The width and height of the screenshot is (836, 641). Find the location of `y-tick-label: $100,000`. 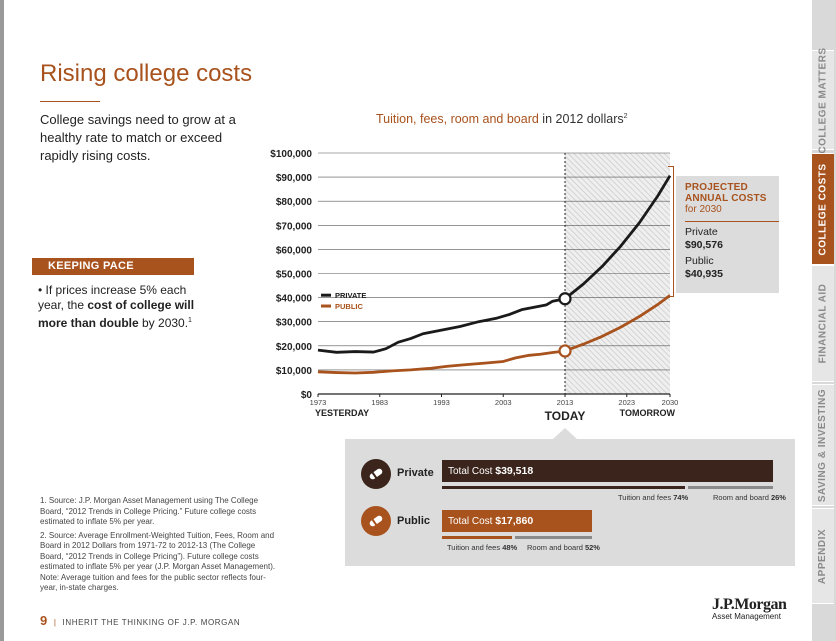

y-tick-label: $100,000 is located at coordinates (291, 154).